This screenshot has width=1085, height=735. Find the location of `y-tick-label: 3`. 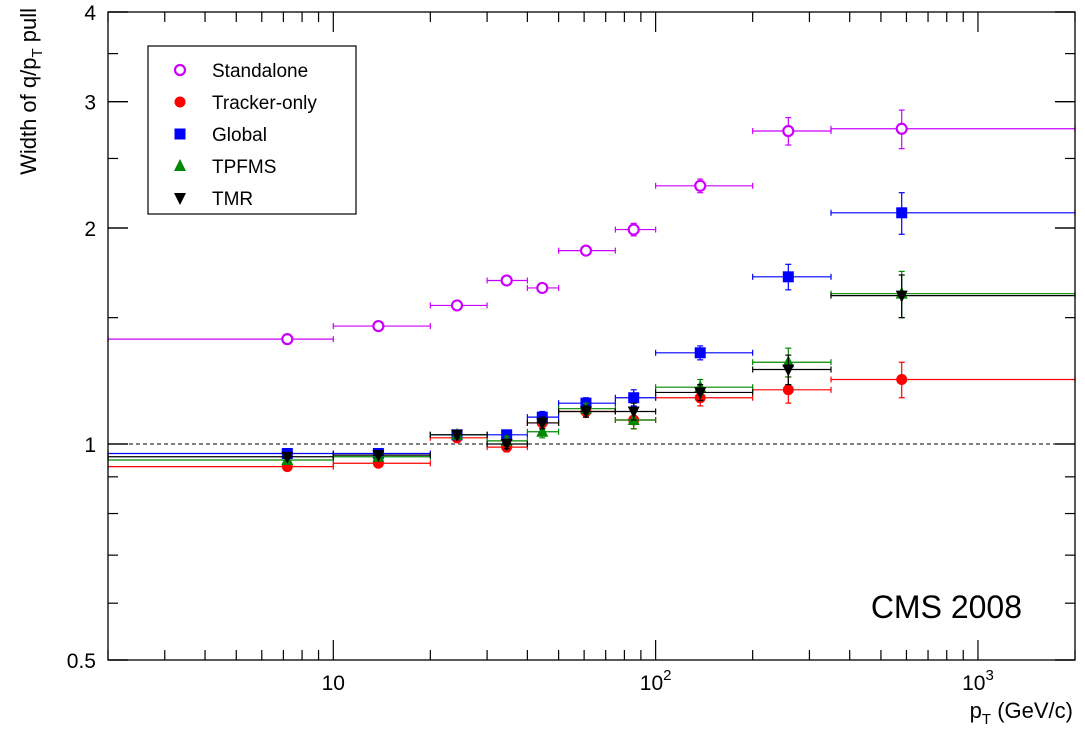

y-tick-label: 3 is located at coordinates (90, 103).